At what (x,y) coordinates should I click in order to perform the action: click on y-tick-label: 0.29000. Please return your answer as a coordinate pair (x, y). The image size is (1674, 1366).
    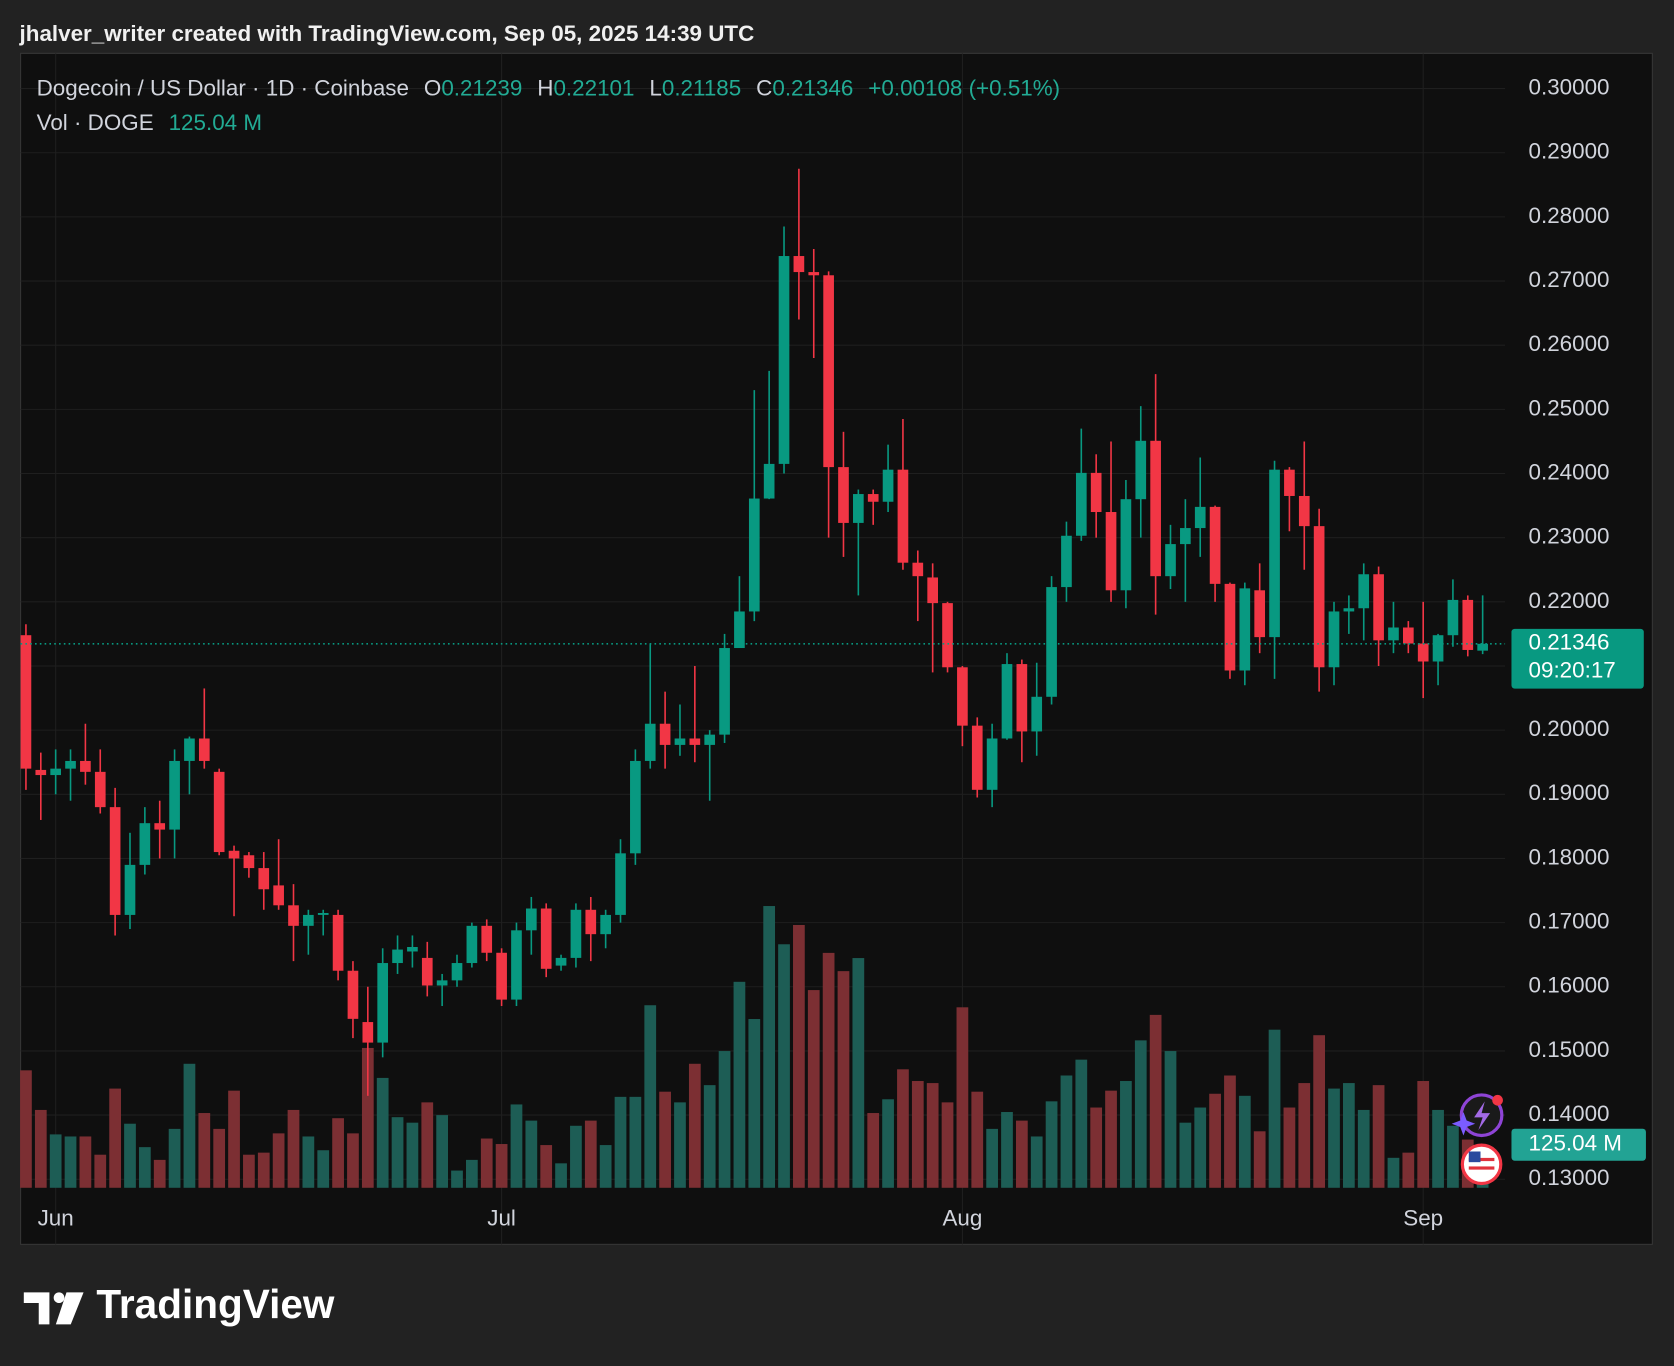
    Looking at the image, I should click on (1569, 151).